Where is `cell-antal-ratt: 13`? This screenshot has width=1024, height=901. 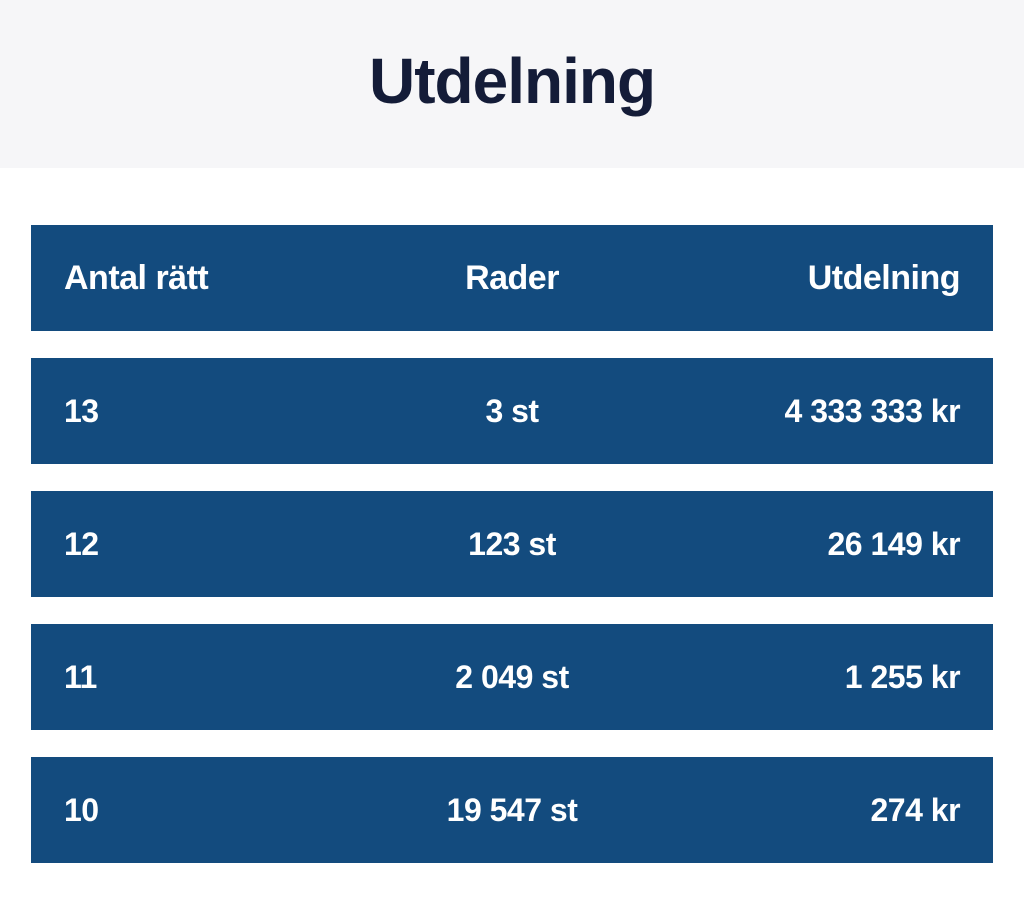
cell-antal-ratt: 13 is located at coordinates (81, 410).